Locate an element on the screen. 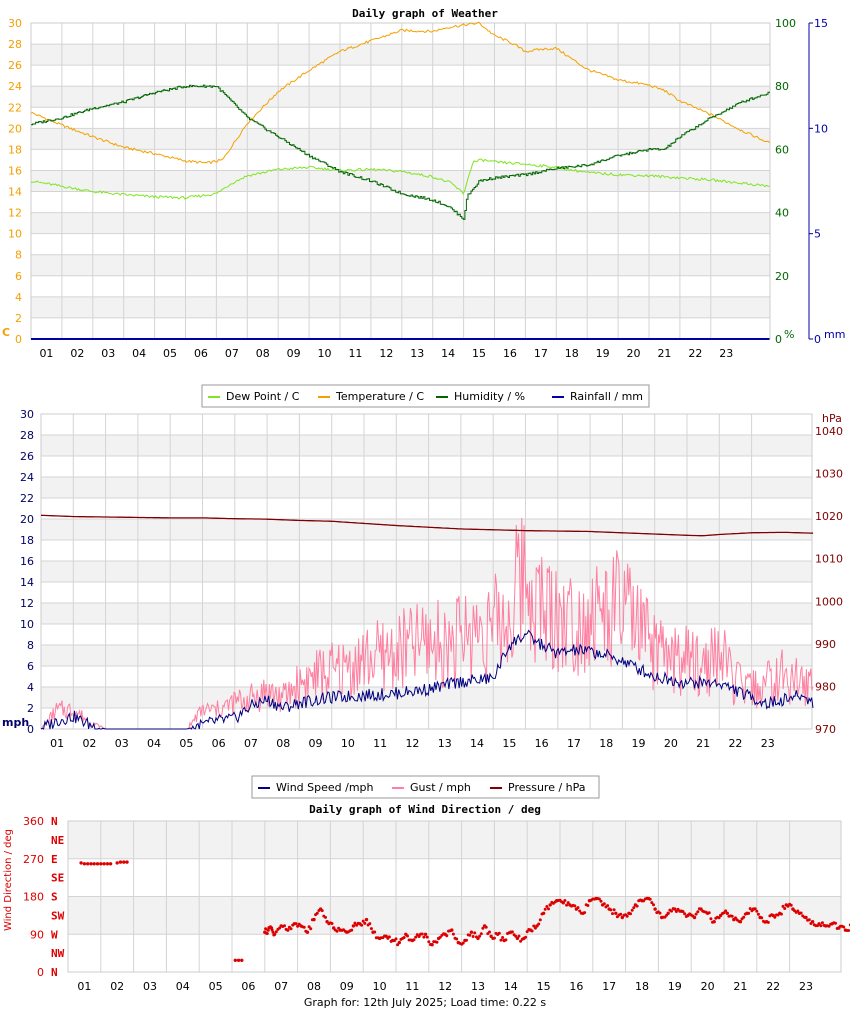 The width and height of the screenshot is (850, 1017). x-tick-label: 05 is located at coordinates (170, 353).